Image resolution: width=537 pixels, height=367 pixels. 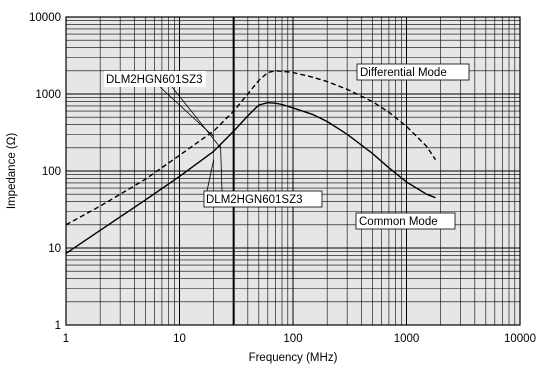 I want to click on annotation-part-upper-text: DLM2HGN601SZ3, so click(x=154, y=80).